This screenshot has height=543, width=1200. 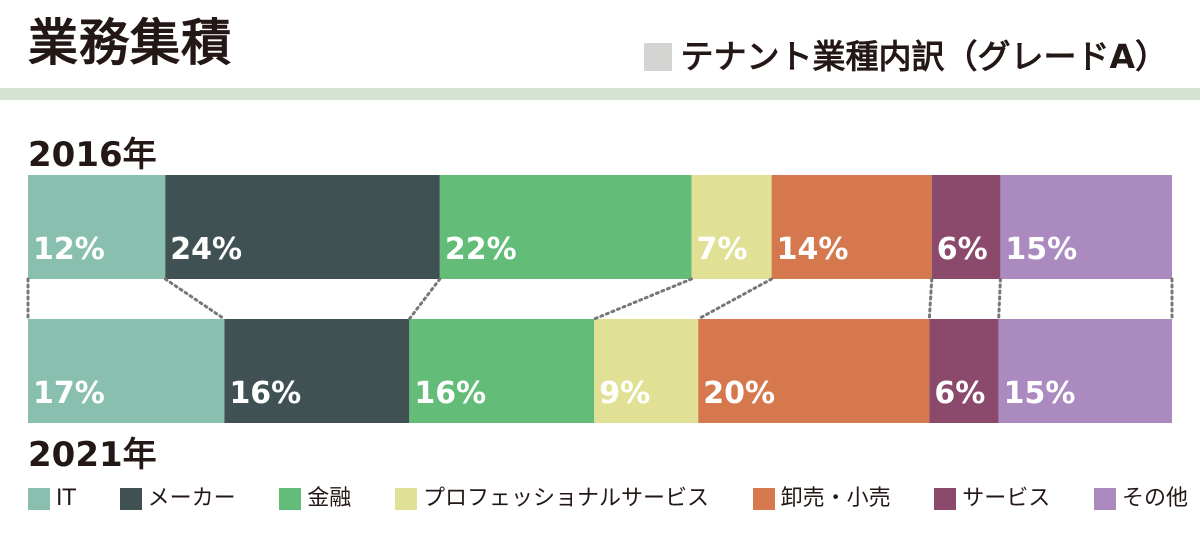 What do you see at coordinates (92, 155) in the screenshot?
I see `year-label-2016: 2016年` at bounding box center [92, 155].